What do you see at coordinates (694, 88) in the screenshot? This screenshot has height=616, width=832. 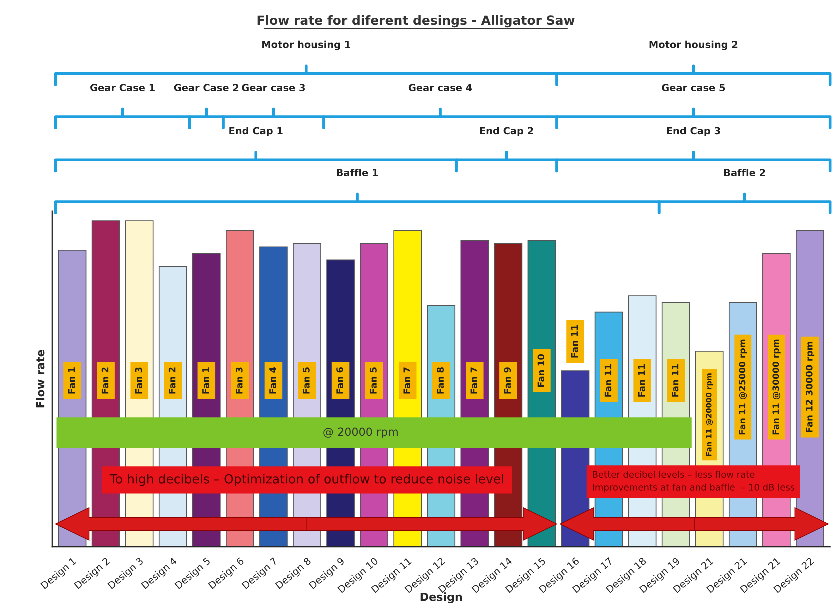 I see `text: Gear case 5` at bounding box center [694, 88].